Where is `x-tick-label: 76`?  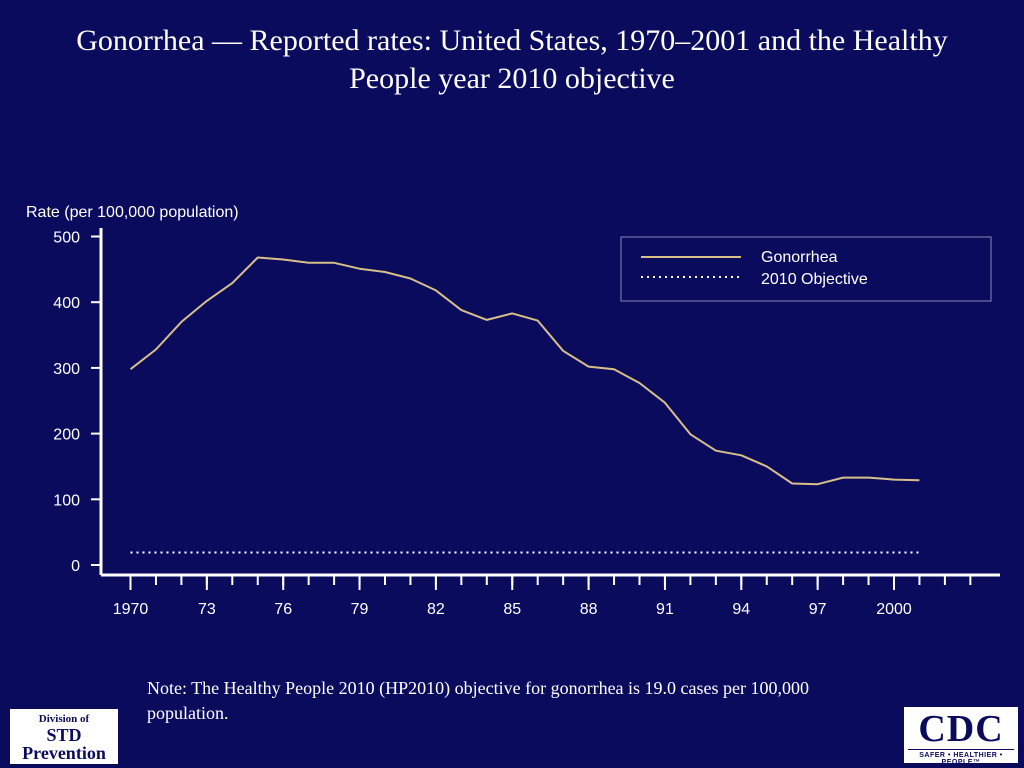
x-tick-label: 76 is located at coordinates (283, 609).